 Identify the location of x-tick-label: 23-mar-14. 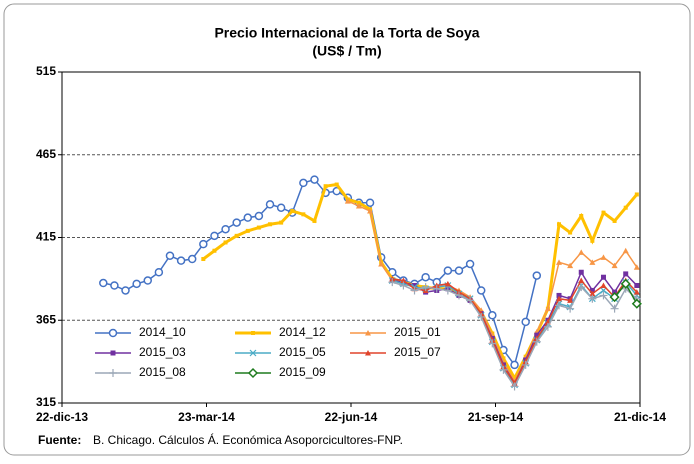
(206, 417).